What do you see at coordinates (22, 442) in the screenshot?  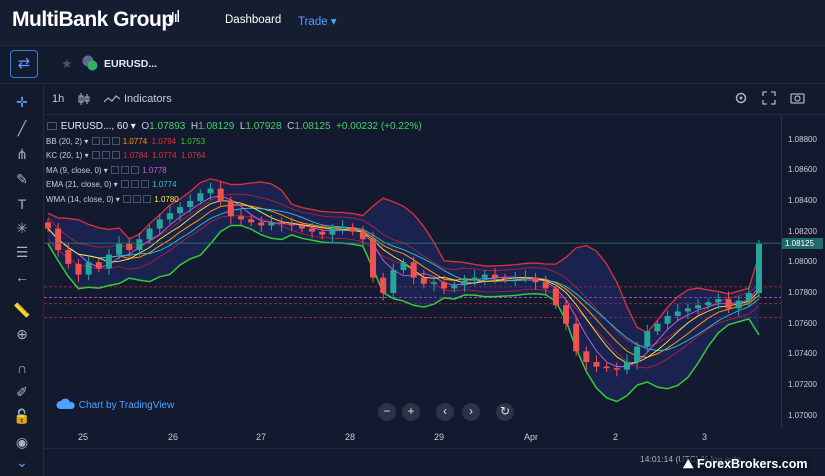 I see `eye-icon: ◉` at bounding box center [22, 442].